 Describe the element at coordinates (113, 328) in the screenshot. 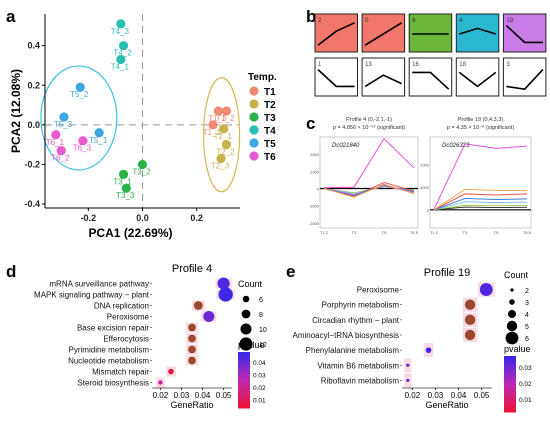

I see `term-label: Base excision repair` at that location.